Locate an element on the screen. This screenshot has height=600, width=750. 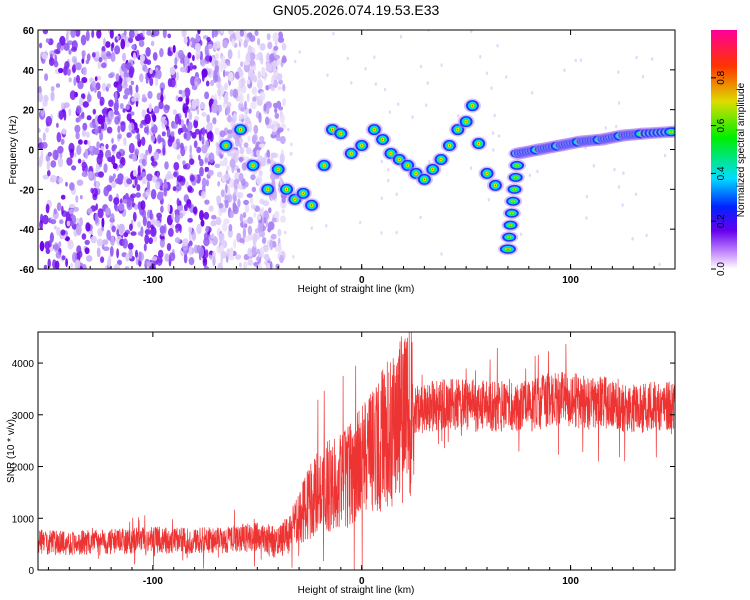
colorbar-tick-label: 0.6 is located at coordinates (721, 125).